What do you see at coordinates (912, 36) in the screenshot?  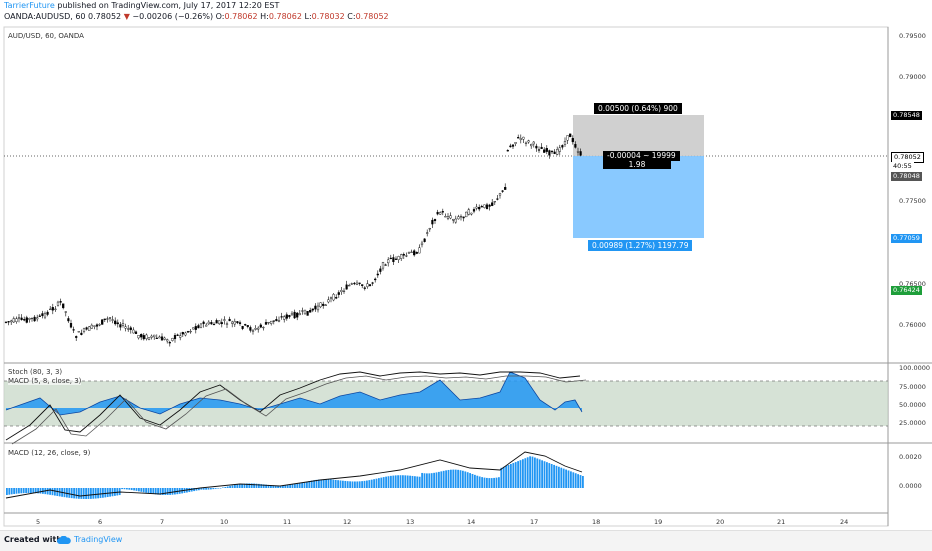 I see `y-tick: 0.79500` at bounding box center [912, 36].